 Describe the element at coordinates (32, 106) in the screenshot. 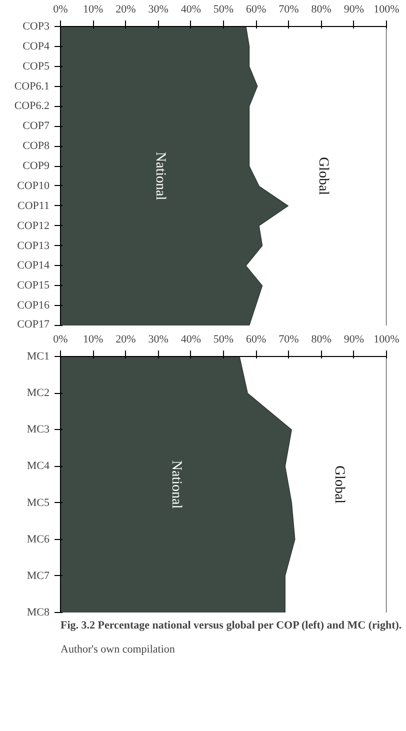

I see `y-tick-label: COP6.2` at that location.